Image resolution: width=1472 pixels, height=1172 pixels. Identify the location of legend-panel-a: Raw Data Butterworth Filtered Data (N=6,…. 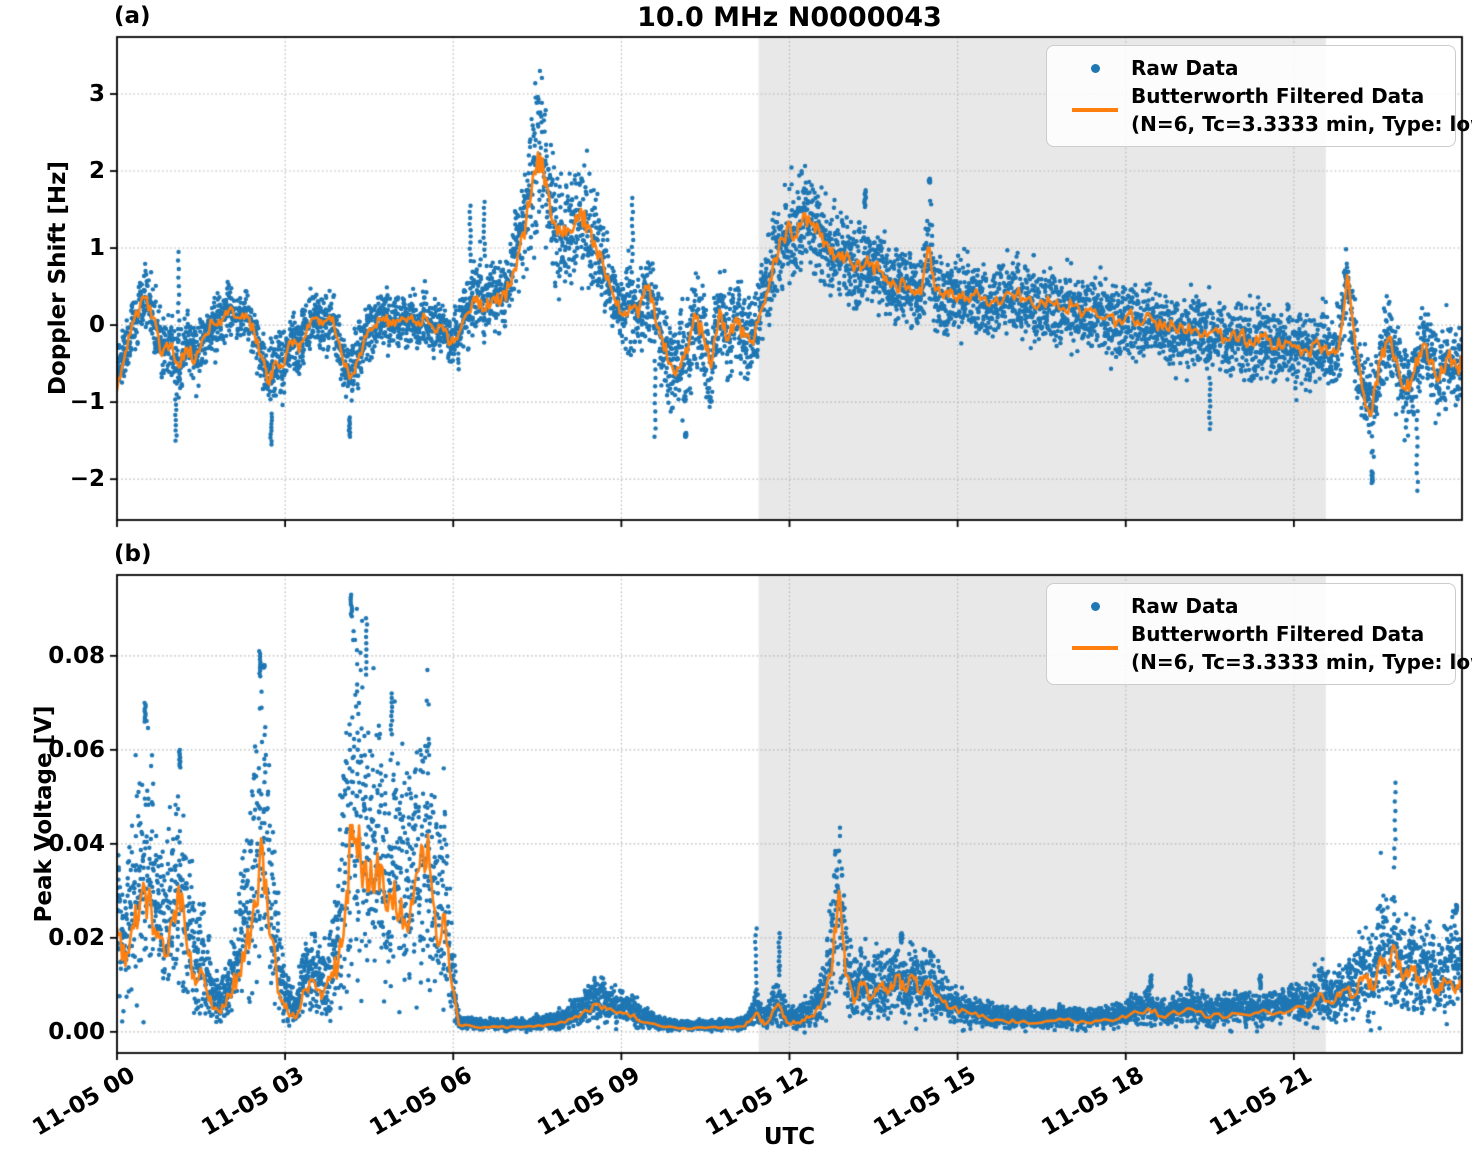
(1259, 96).